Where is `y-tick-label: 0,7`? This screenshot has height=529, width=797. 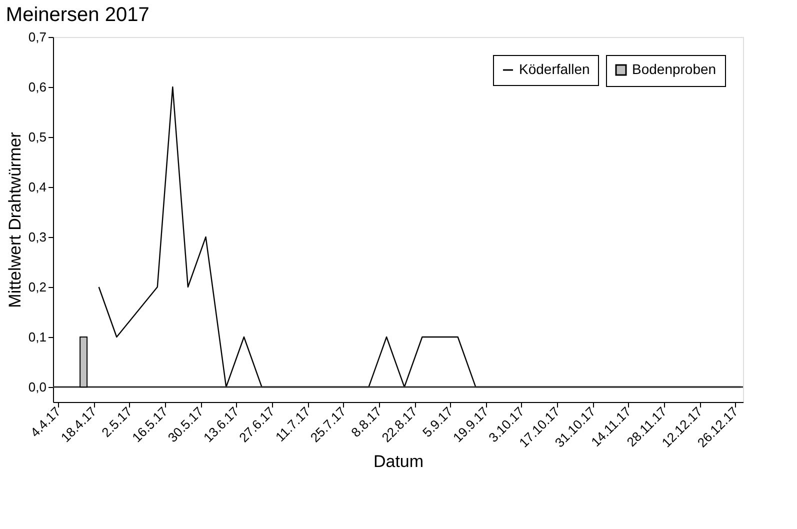 y-tick-label: 0,7 is located at coordinates (37, 37).